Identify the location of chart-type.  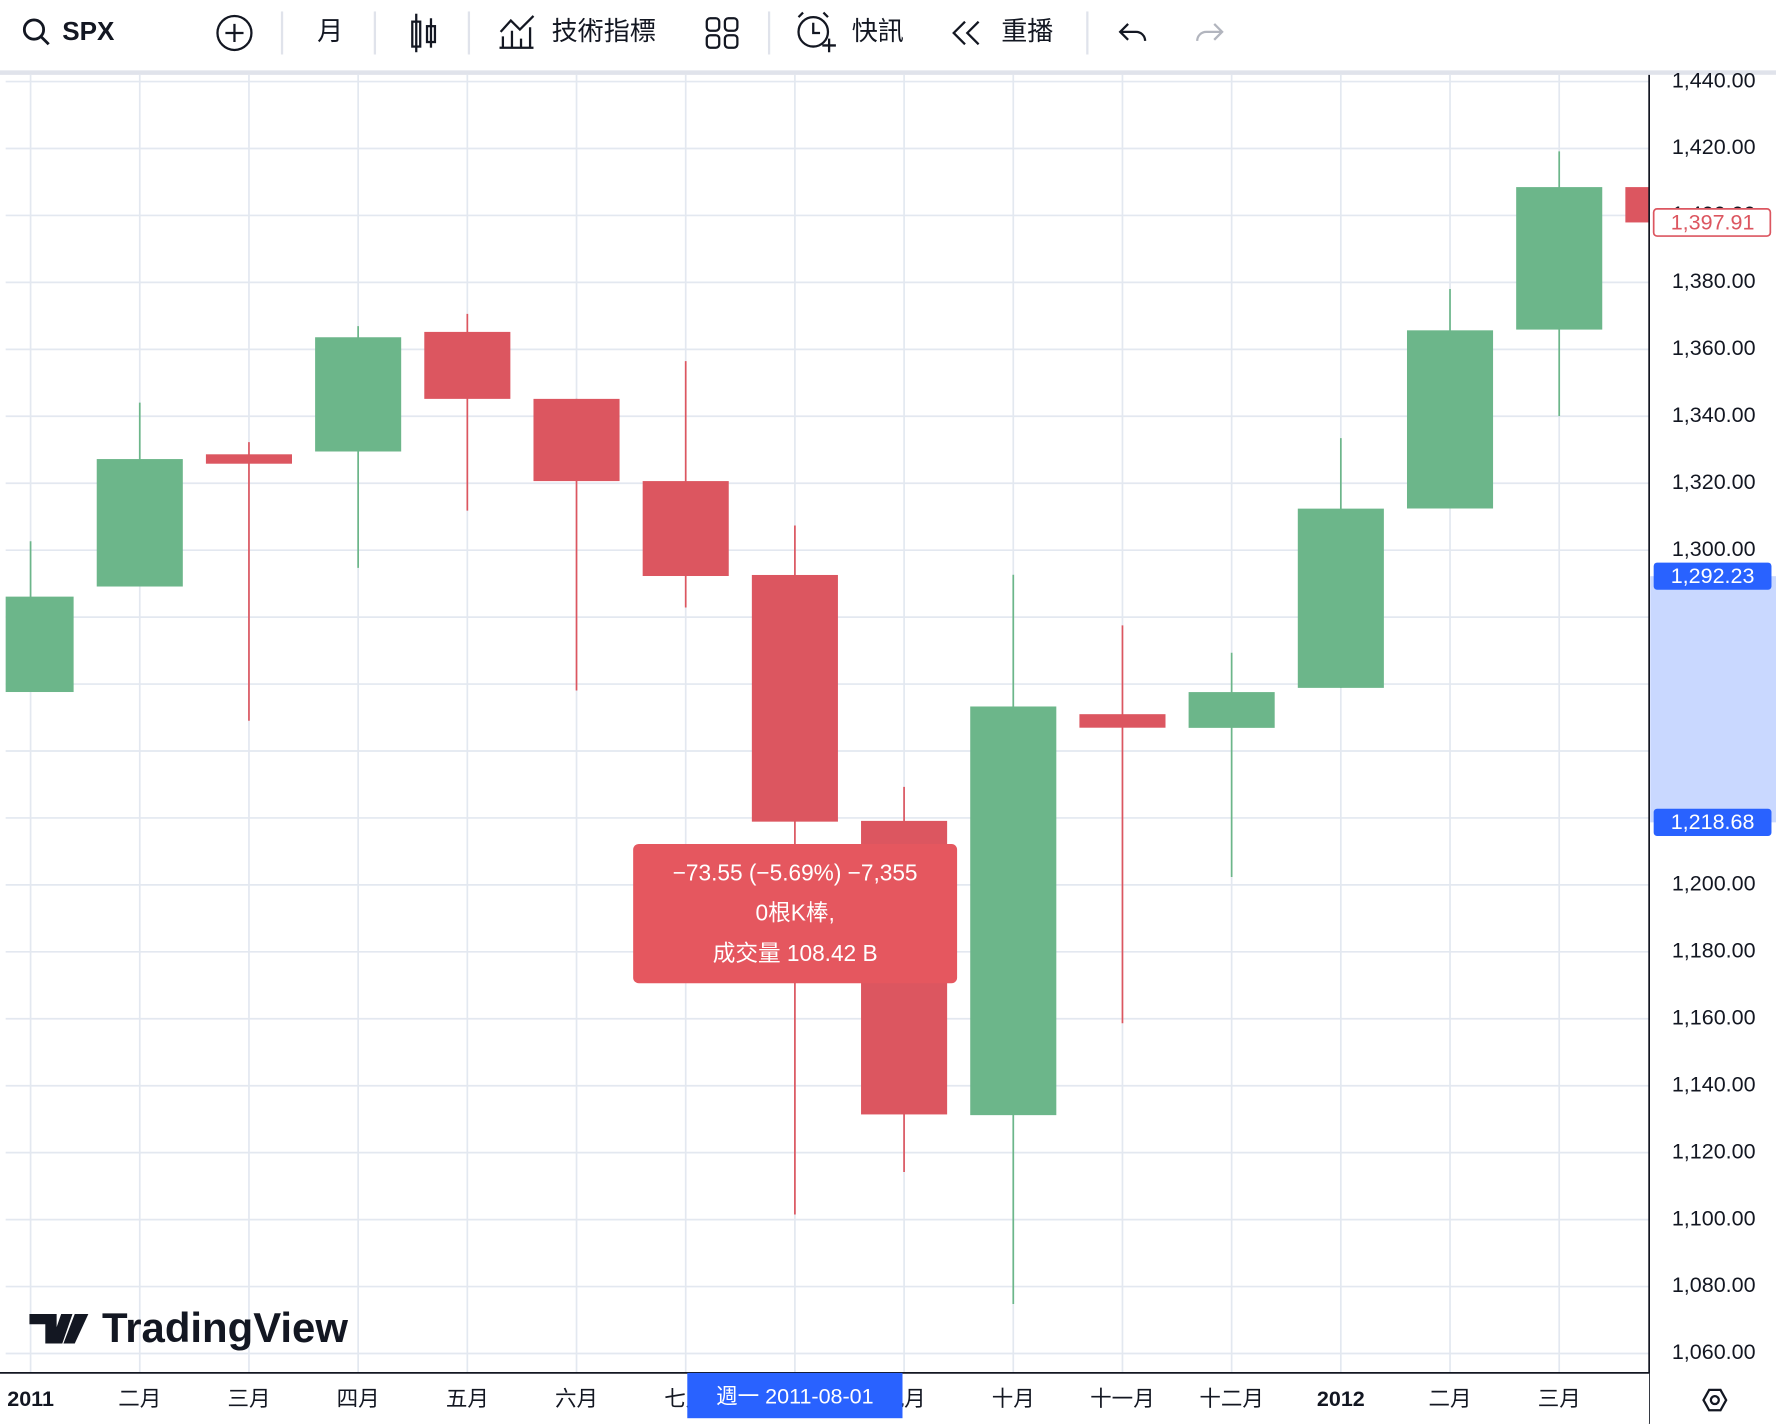
(424, 33).